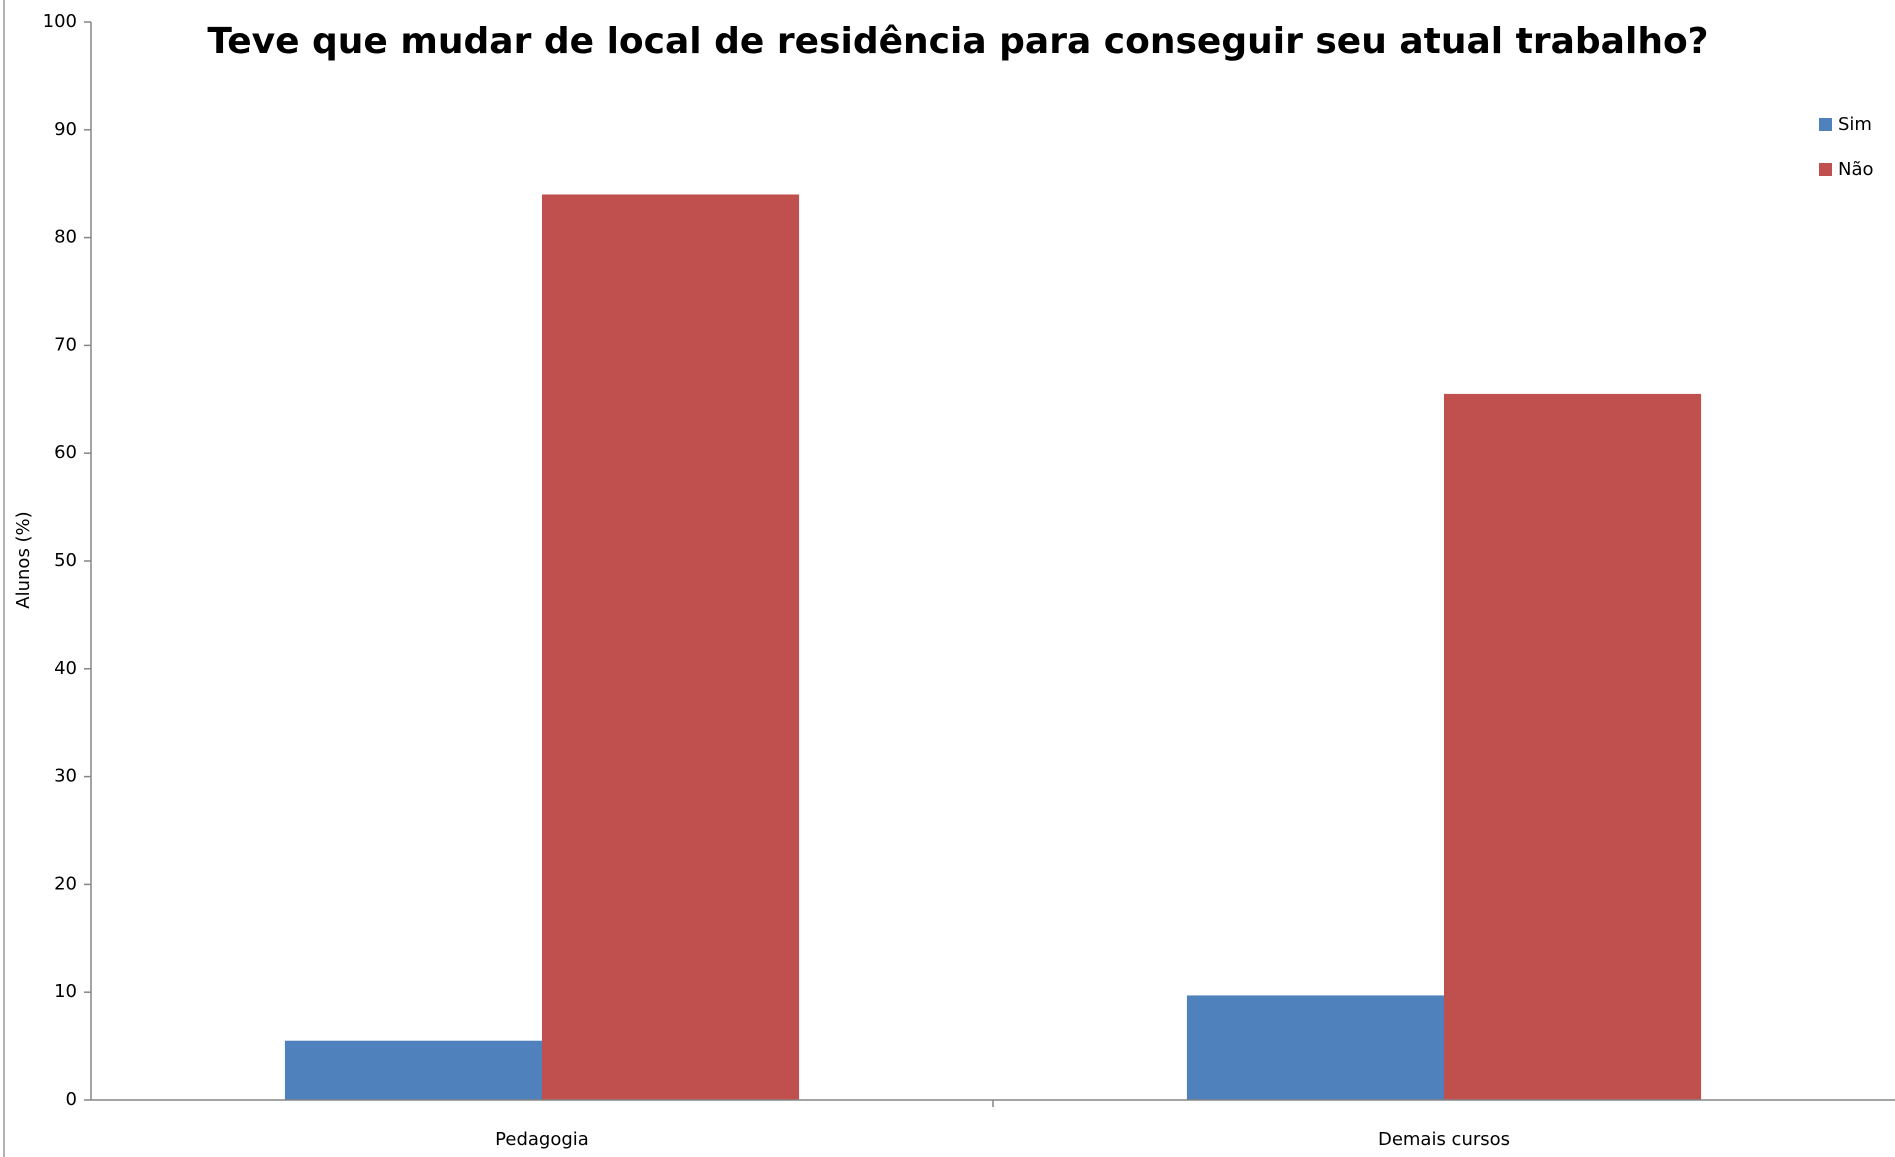  Describe the element at coordinates (60, 21) in the screenshot. I see `y-tick-label: 100` at that location.